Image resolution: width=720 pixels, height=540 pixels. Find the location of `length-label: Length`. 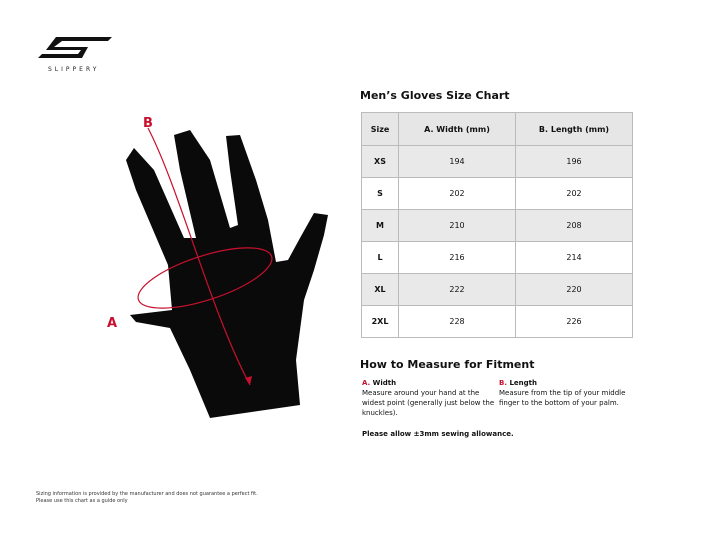

length-label: Length is located at coordinates (523, 383).